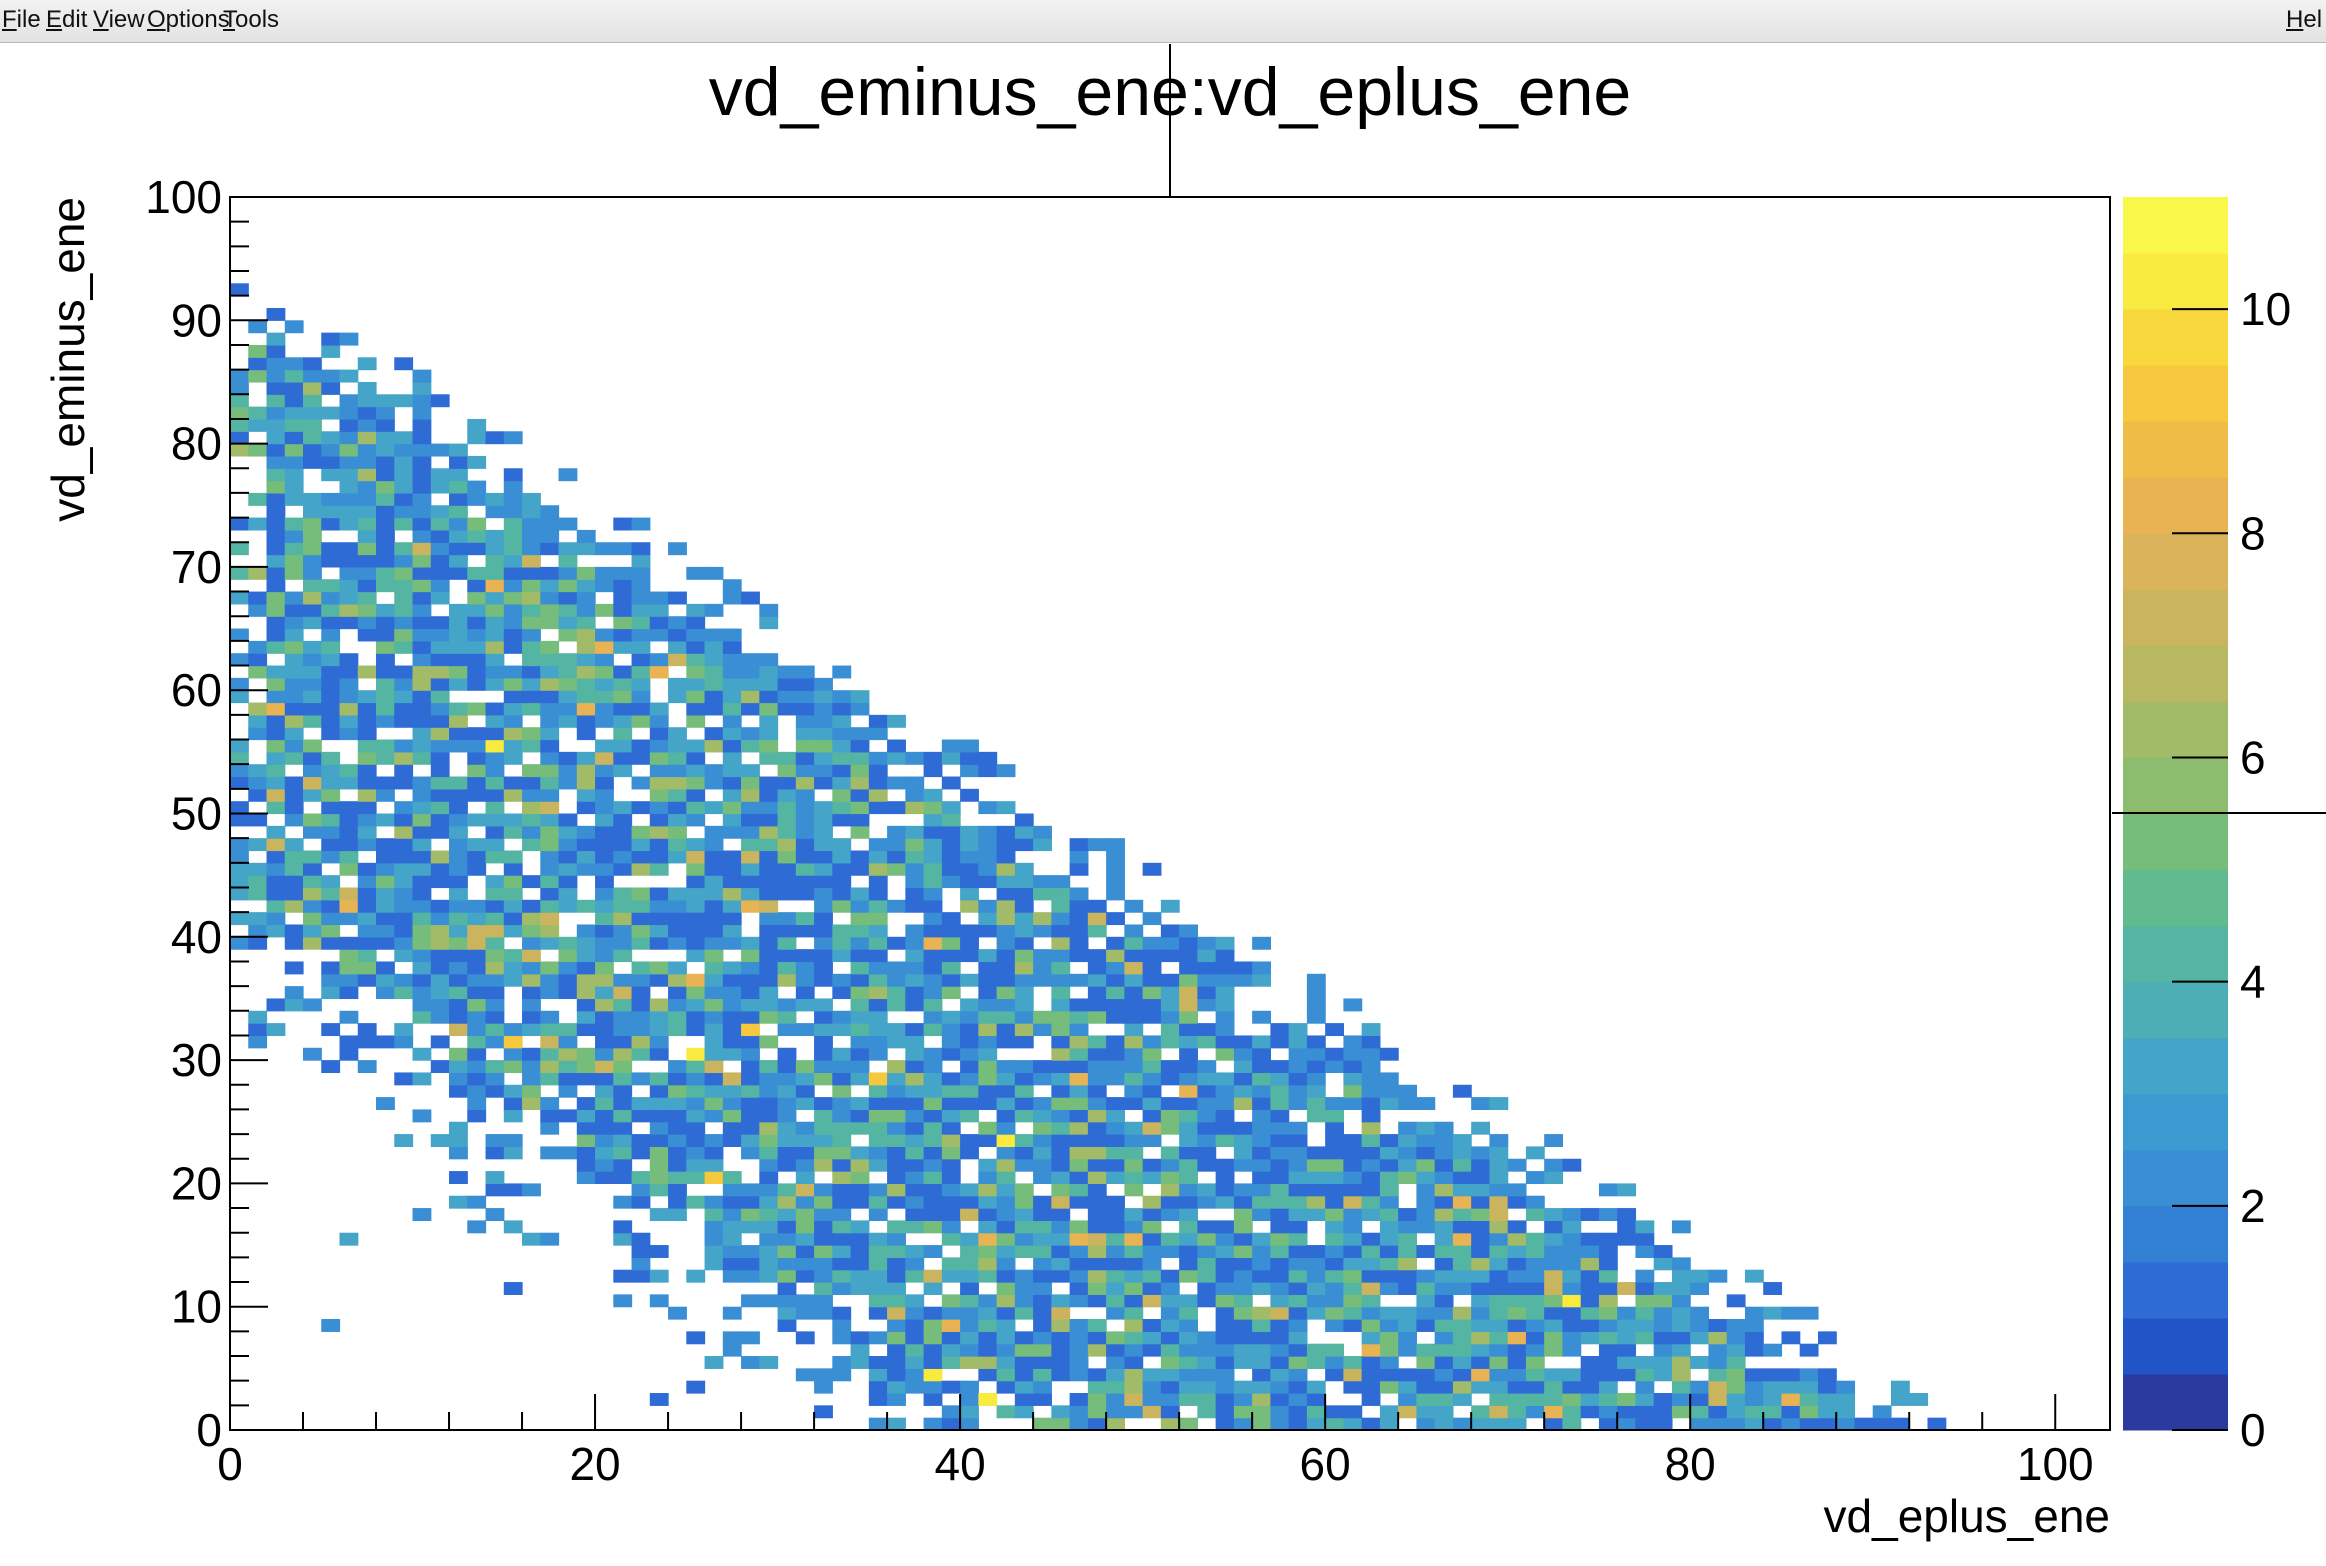  What do you see at coordinates (67, 19) in the screenshot?
I see `menu-edit: Edit` at bounding box center [67, 19].